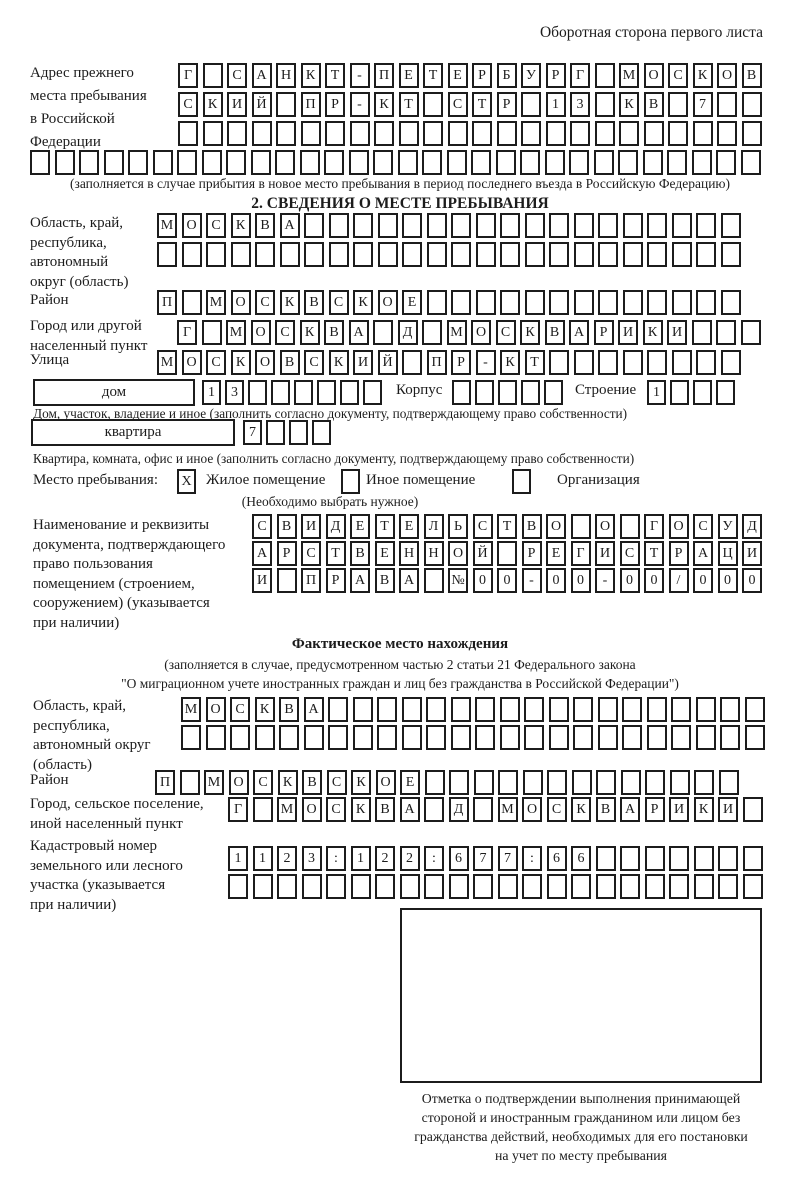  What do you see at coordinates (605, 580) in the screenshot?
I see `char-box: -` at bounding box center [605, 580].